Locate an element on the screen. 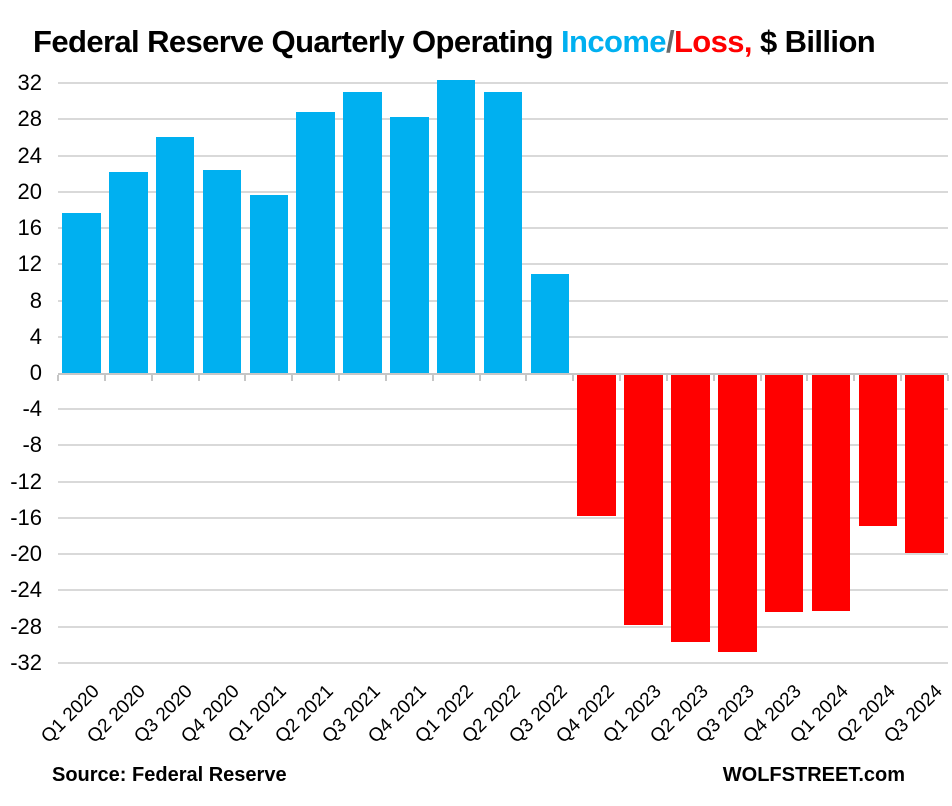 This screenshot has height=806, width=952. bar-q2-2021 is located at coordinates (315, 242).